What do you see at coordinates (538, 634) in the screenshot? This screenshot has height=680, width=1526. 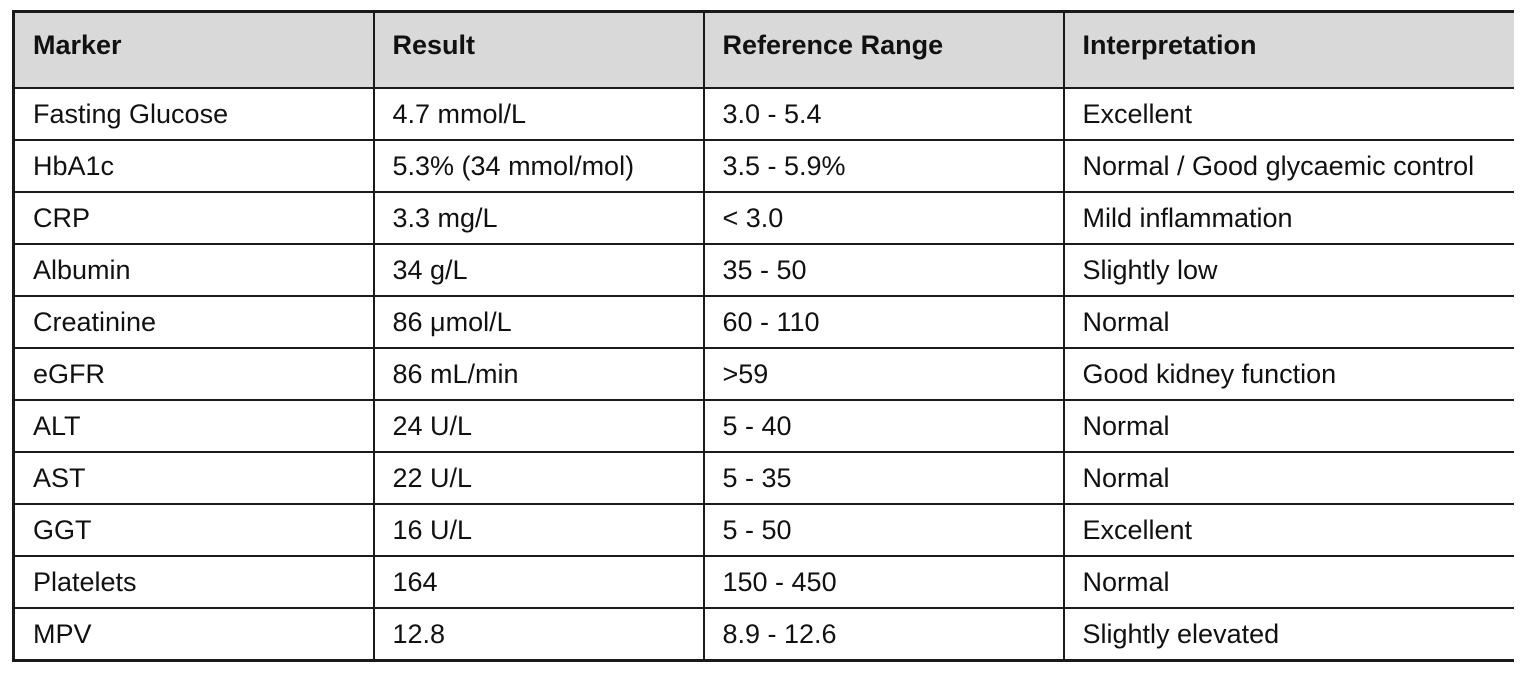 I see `result-cell: 12.8` at bounding box center [538, 634].